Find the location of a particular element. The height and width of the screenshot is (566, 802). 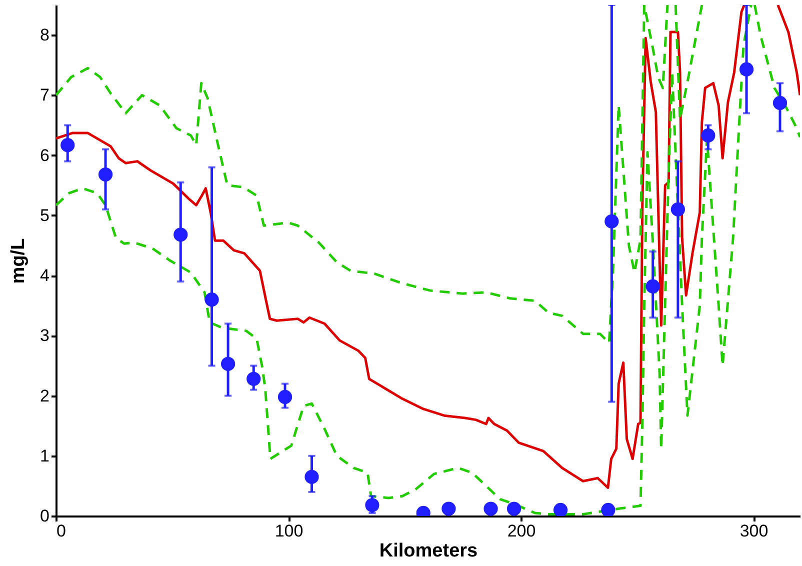

y-tick-label: 5 is located at coordinates (45, 215).